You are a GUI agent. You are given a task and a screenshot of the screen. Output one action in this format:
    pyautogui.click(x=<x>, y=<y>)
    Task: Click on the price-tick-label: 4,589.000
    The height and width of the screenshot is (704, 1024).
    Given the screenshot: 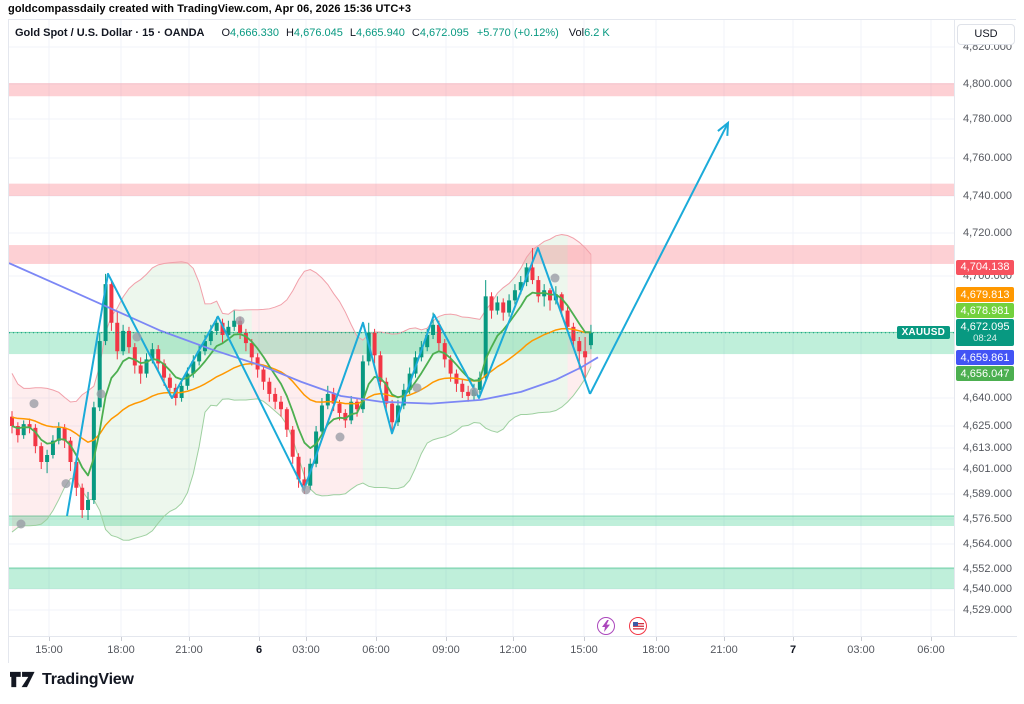 What is the action you would take?
    pyautogui.click(x=987, y=494)
    